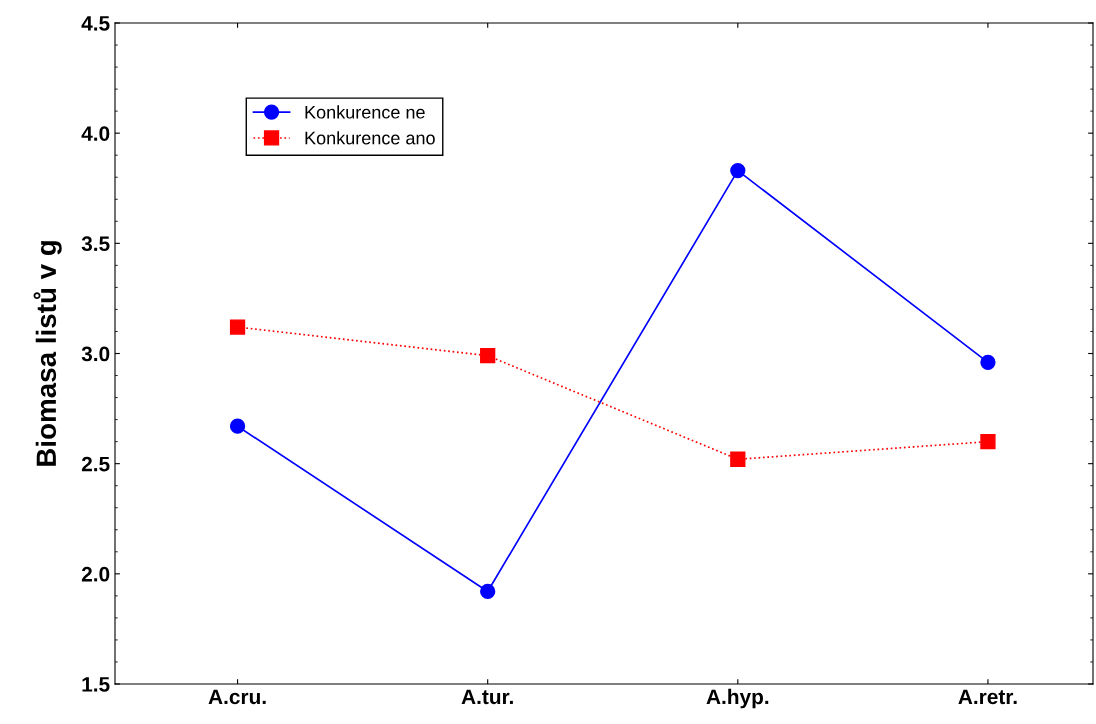  Describe the element at coordinates (95, 23) in the screenshot. I see `y-tick-label: 4.5` at that location.